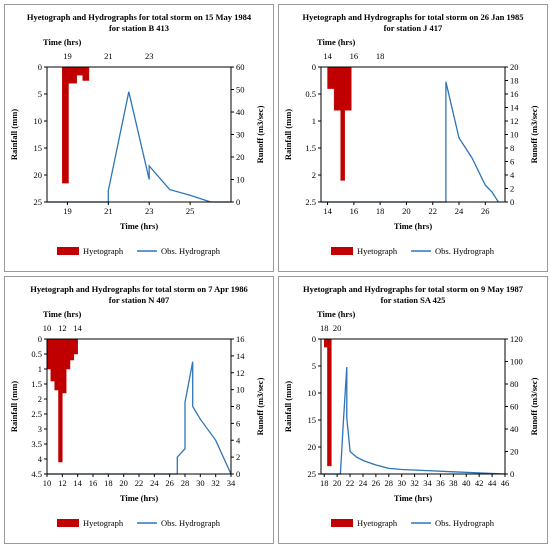  I want to click on top-tick-label: 18, so click(380, 56).